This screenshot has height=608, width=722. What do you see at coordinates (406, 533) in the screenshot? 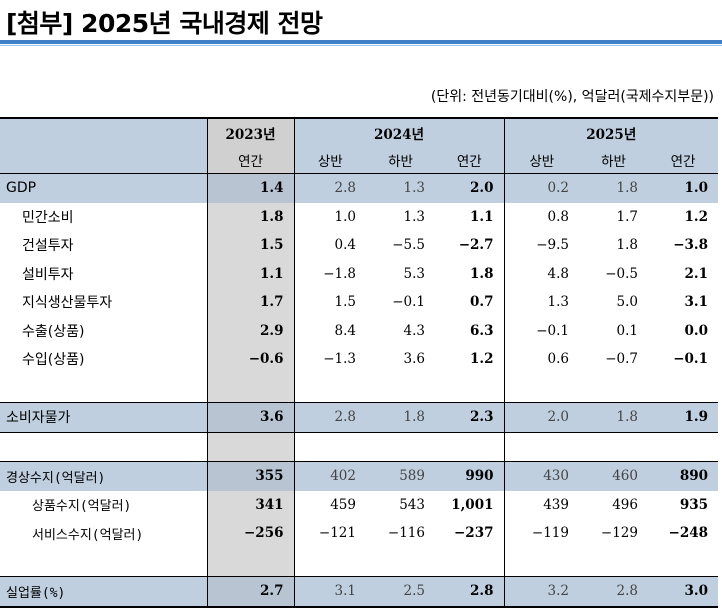
I see `cell-value: −116` at bounding box center [406, 533].